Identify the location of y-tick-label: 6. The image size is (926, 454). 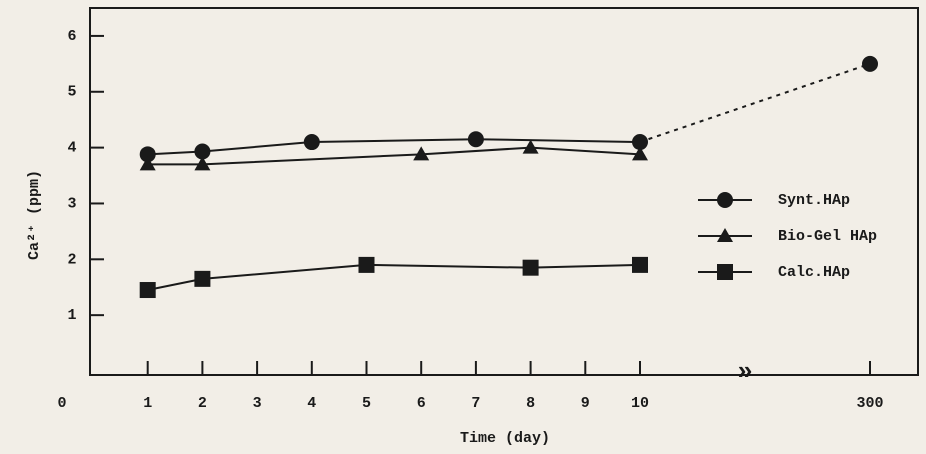
(71, 36).